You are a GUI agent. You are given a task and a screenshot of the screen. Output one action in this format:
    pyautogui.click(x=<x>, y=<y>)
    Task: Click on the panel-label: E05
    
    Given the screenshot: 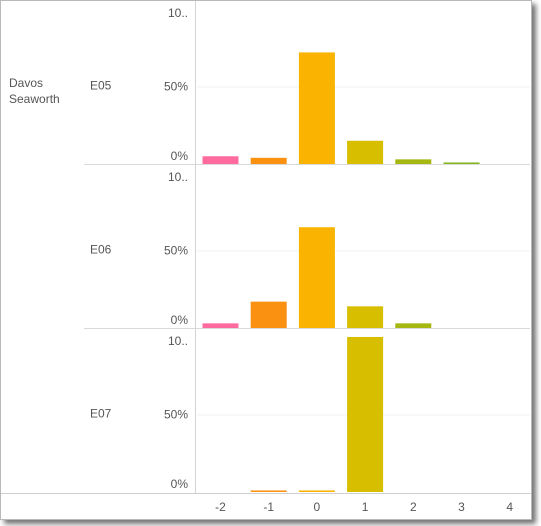 What is the action you would take?
    pyautogui.click(x=101, y=86)
    